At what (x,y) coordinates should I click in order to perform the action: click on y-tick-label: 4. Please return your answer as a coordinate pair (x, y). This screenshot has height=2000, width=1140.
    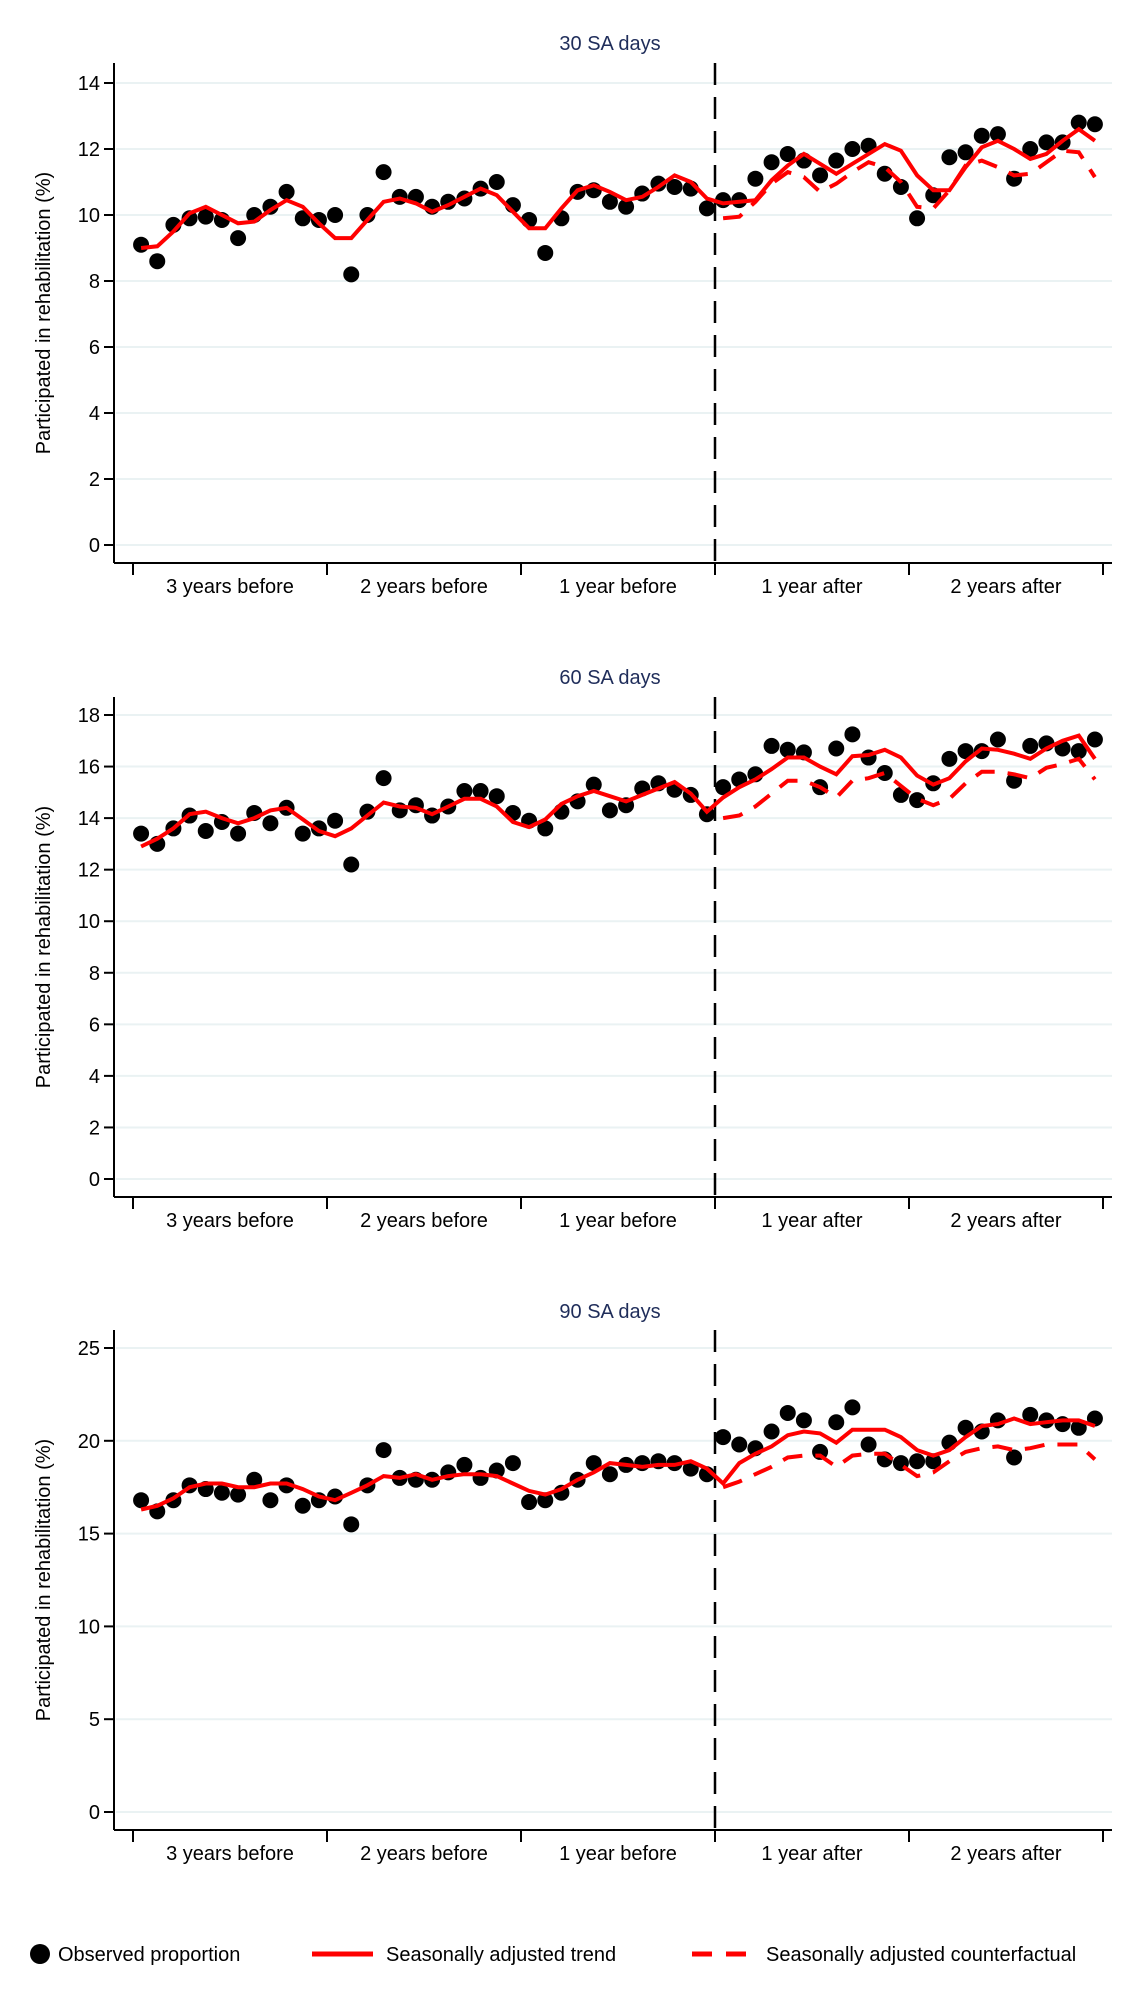
    Looking at the image, I should click on (94, 414).